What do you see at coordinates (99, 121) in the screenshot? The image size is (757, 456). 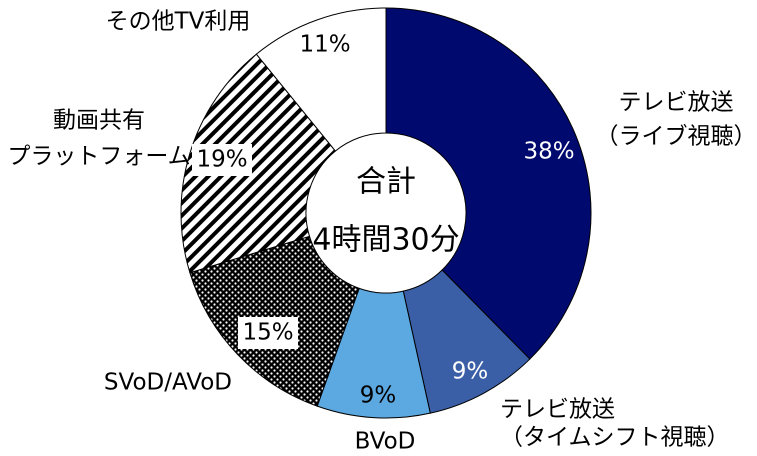 I see `category-label: 動画共有` at bounding box center [99, 121].